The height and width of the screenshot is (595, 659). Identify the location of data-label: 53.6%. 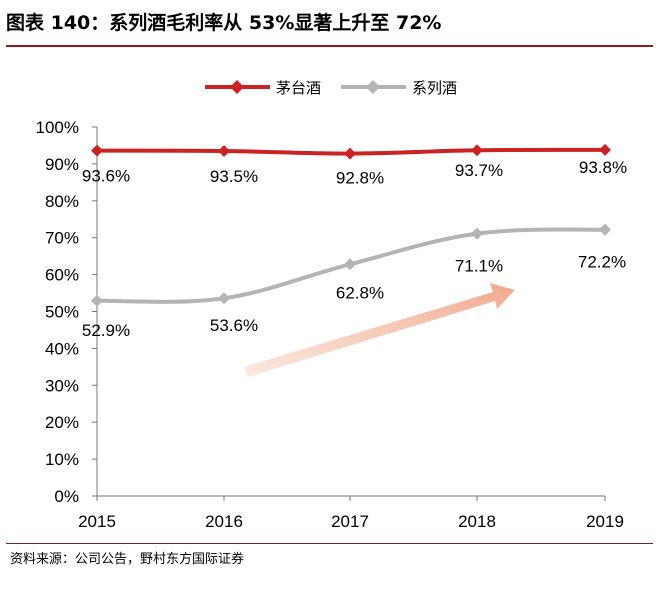
(234, 325).